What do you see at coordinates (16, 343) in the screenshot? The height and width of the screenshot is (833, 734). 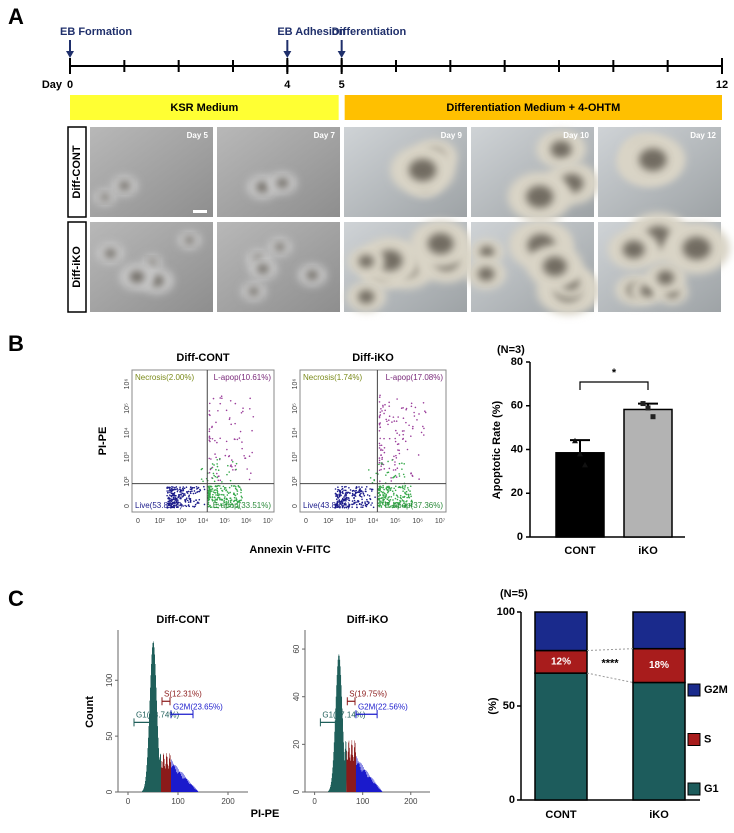 I see `panel-label: B` at bounding box center [16, 343].